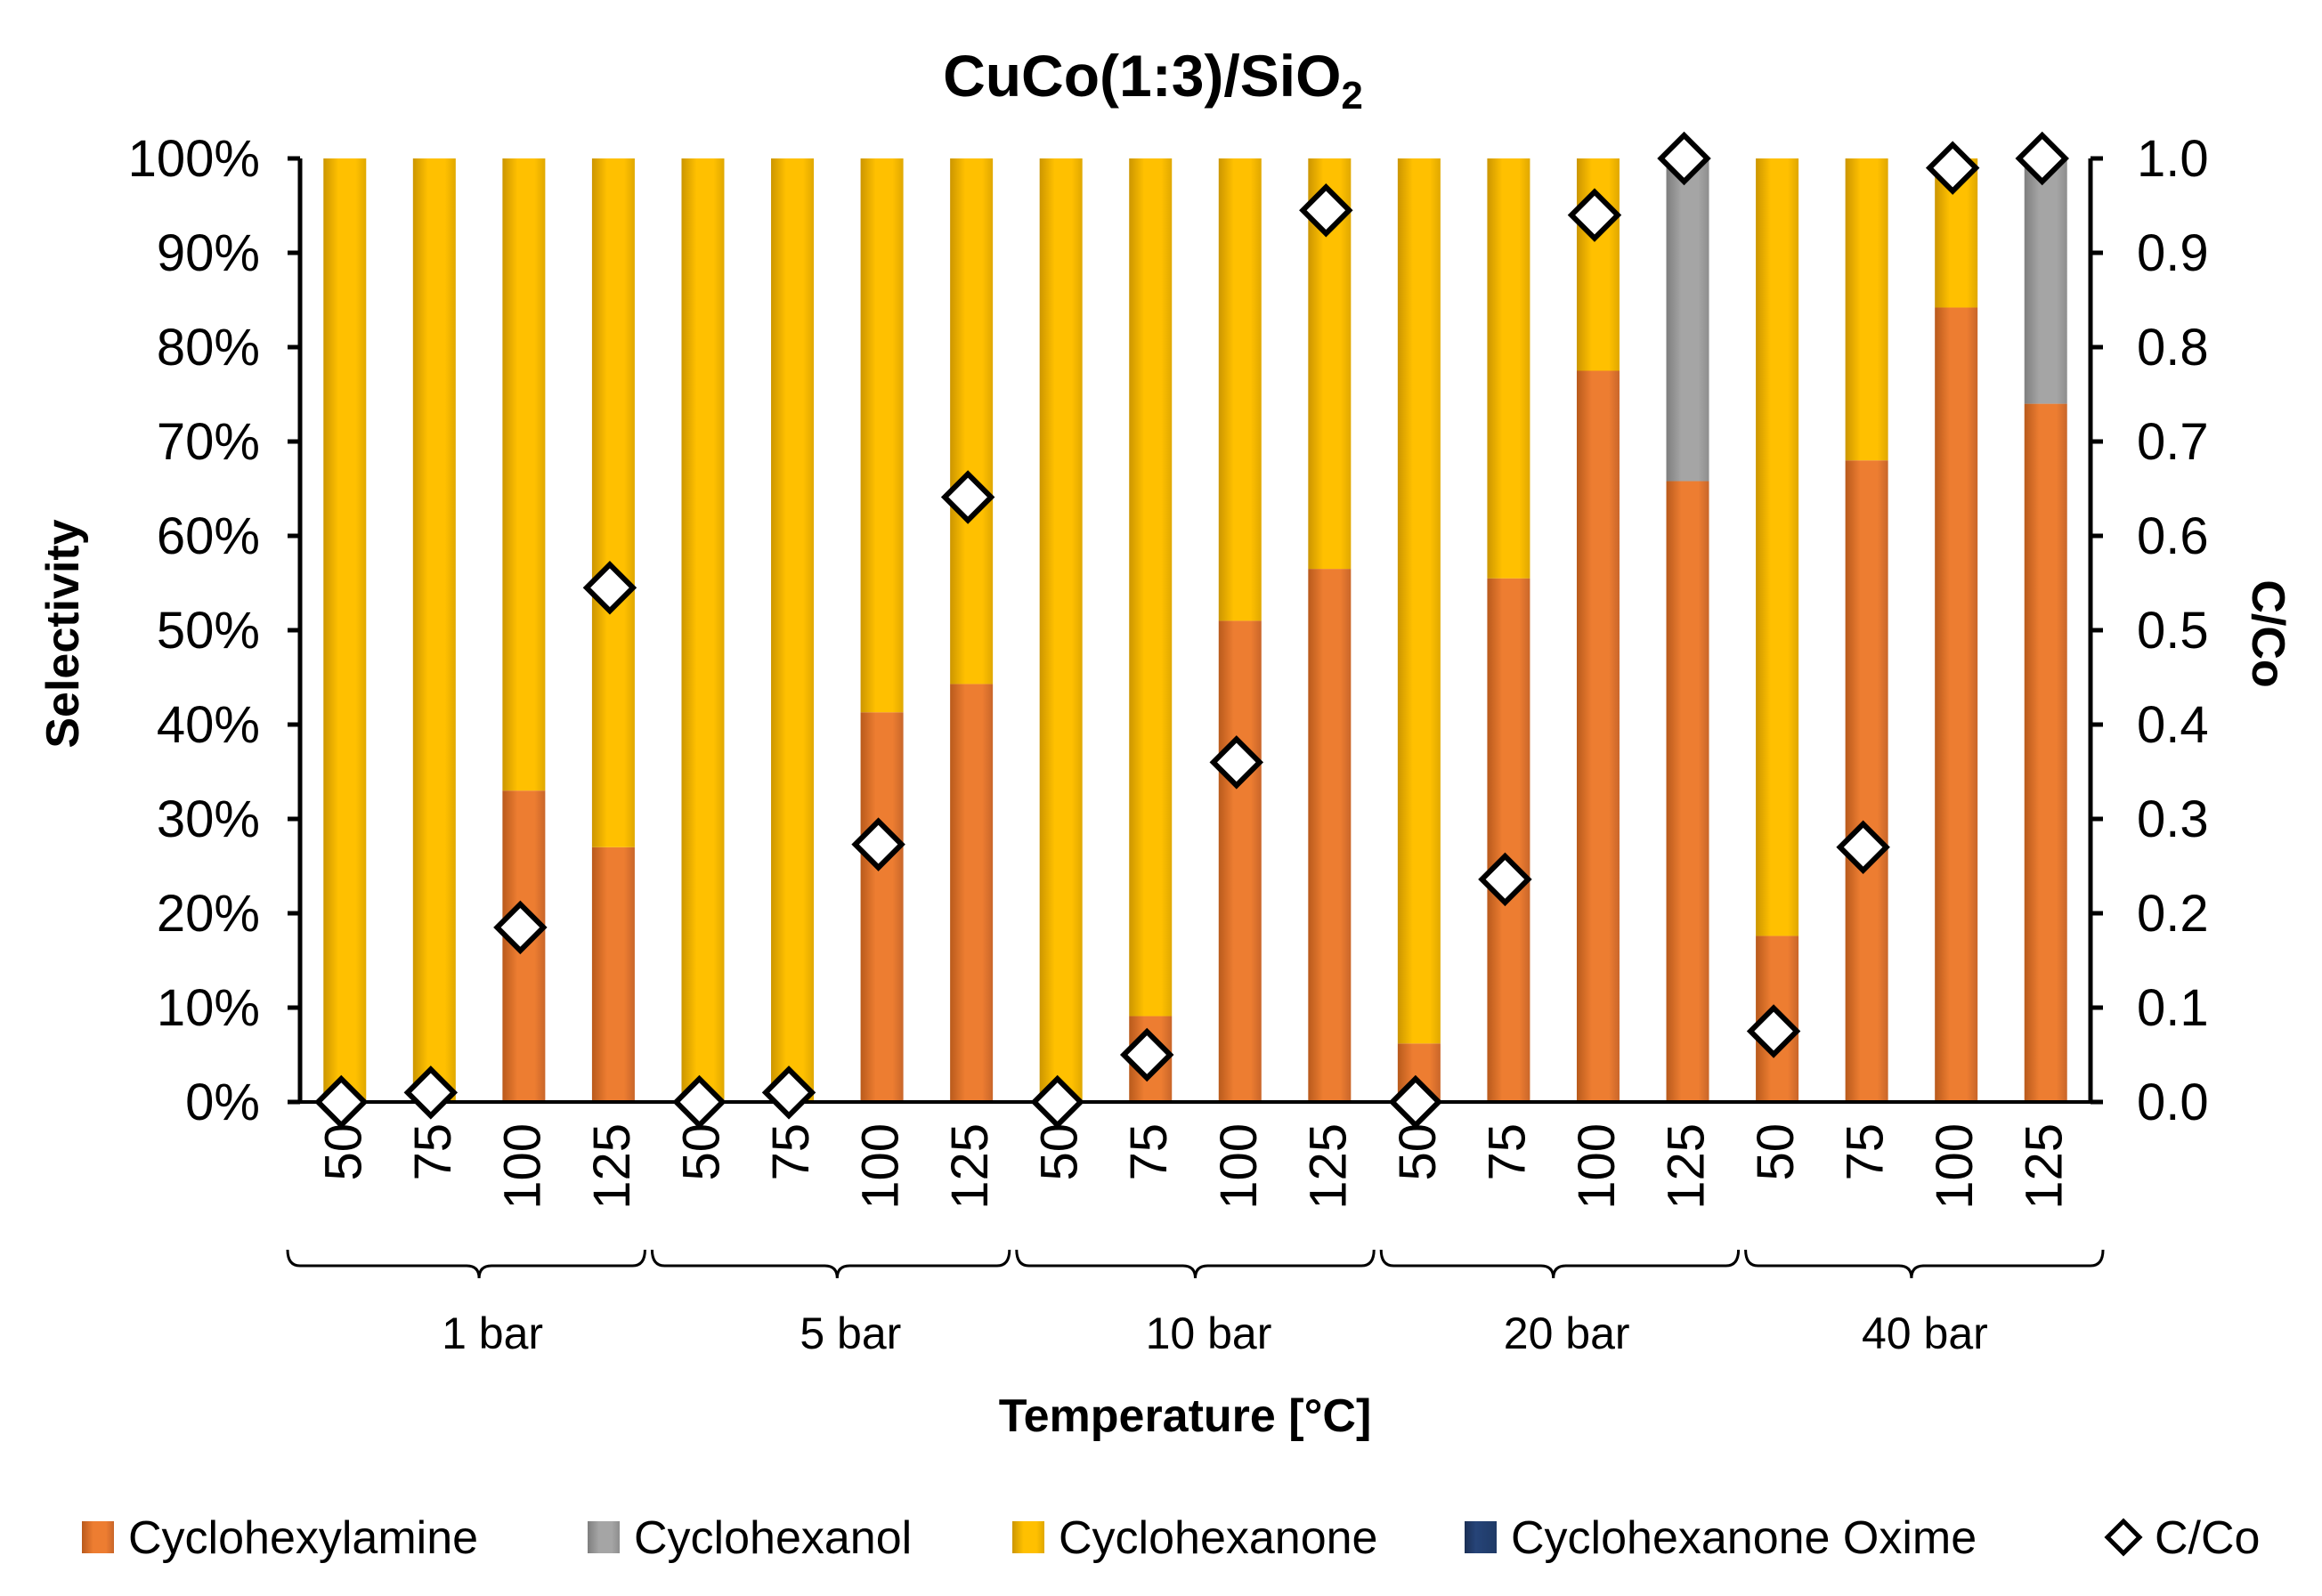 The height and width of the screenshot is (1596, 2322). I want to click on y-tick-label-1: 10%, so click(209, 1008).